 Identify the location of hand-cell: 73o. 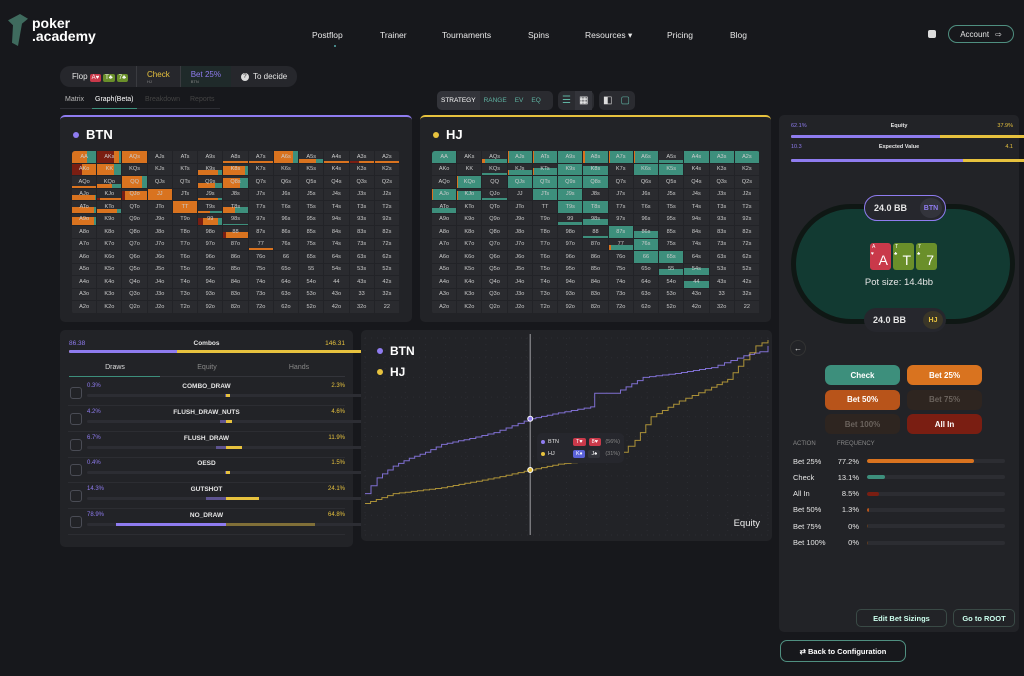
(621, 294).